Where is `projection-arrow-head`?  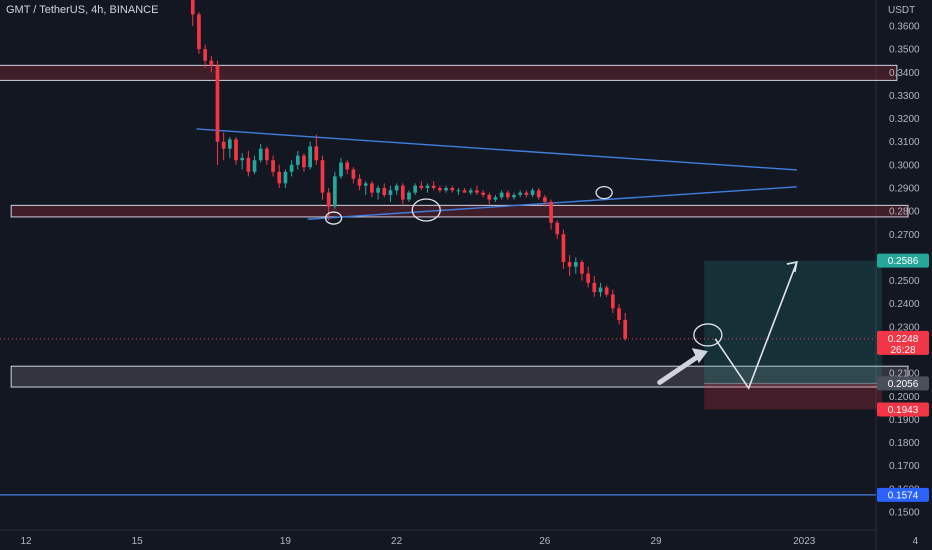
projection-arrow-head is located at coordinates (792, 267).